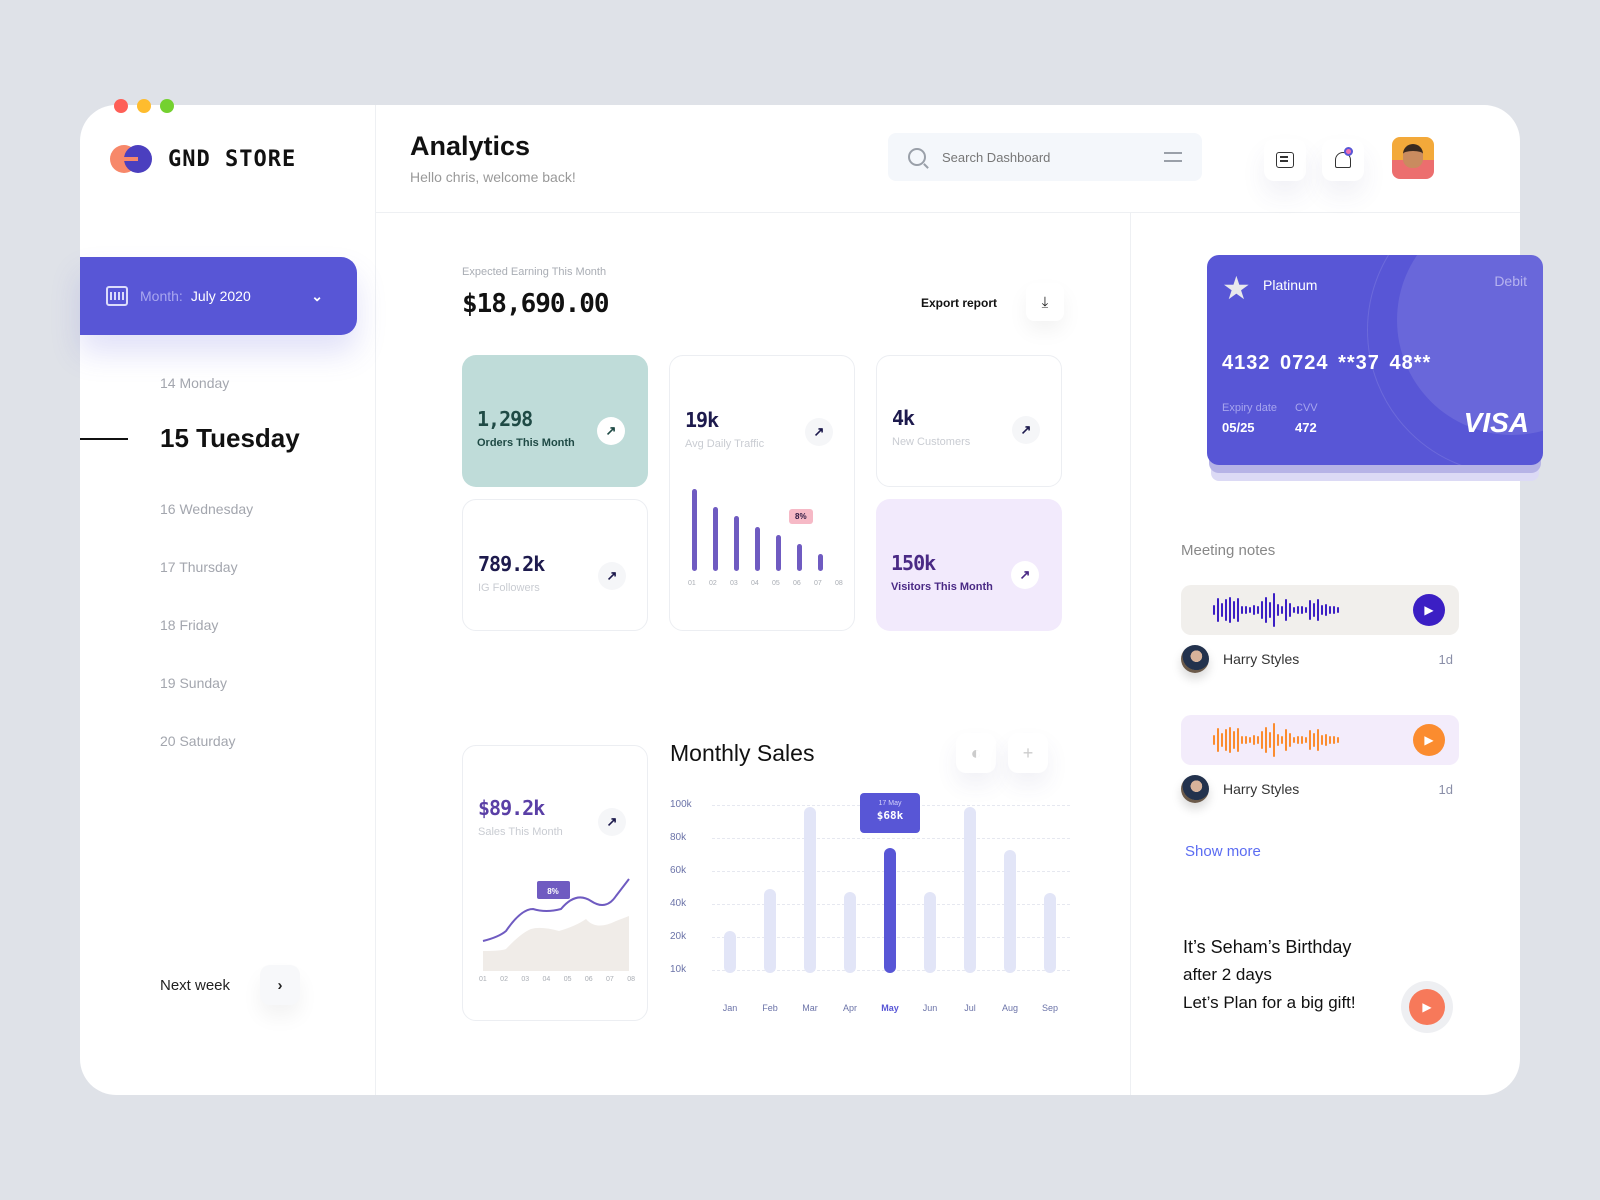 The image size is (1600, 1200). Describe the element at coordinates (195, 383) in the screenshot. I see `day-item: 14 Monday` at that location.